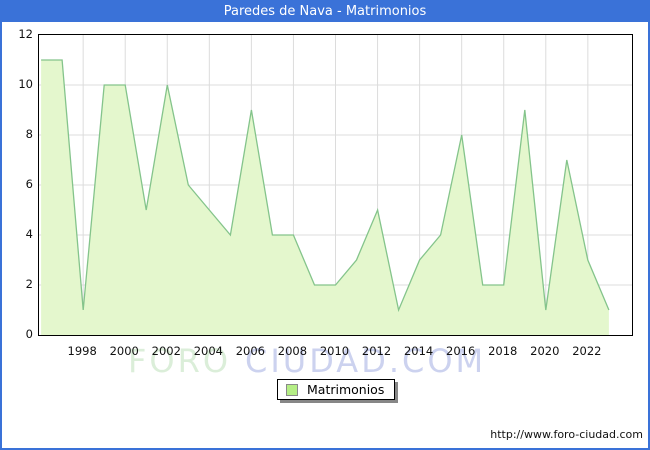 The image size is (650, 450). Describe the element at coordinates (29, 284) in the screenshot. I see `y-tick-label: 2` at that location.